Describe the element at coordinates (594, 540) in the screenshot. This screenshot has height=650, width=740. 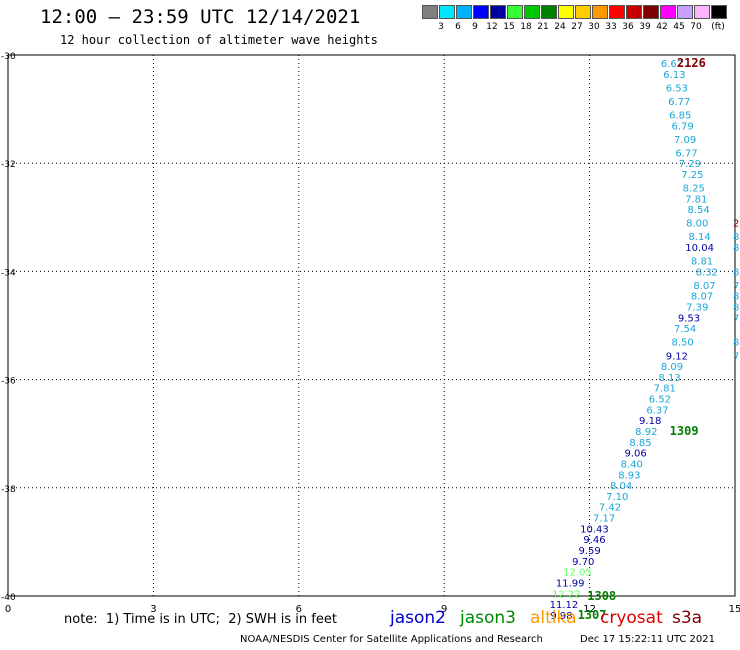
I see `data-point: 9.46` at that location.